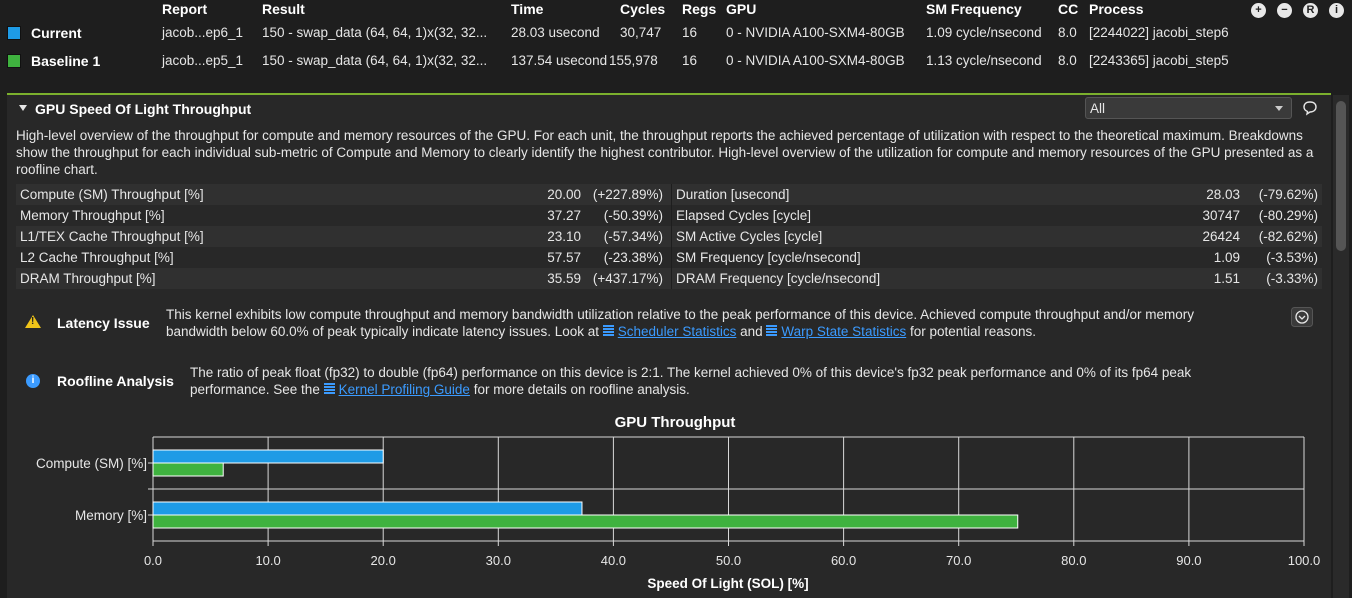 The height and width of the screenshot is (598, 1352). Describe the element at coordinates (267, 560) in the screenshot. I see `x-tick-label: 10.0` at that location.